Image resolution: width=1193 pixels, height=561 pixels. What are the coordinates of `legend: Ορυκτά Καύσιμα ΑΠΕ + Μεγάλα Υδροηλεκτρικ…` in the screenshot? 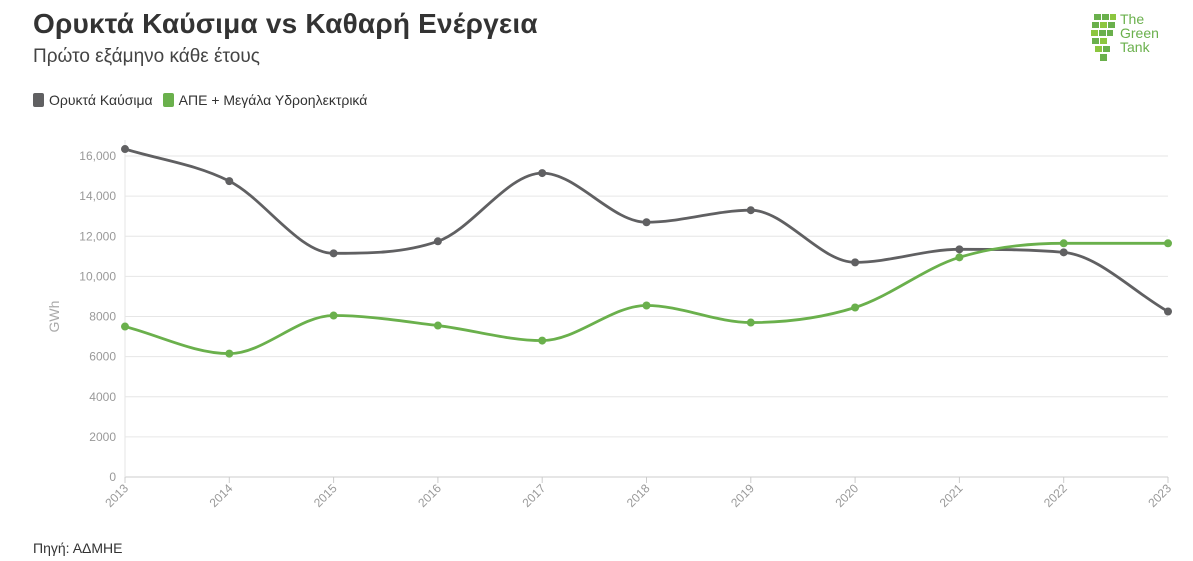 It's located at (205, 100).